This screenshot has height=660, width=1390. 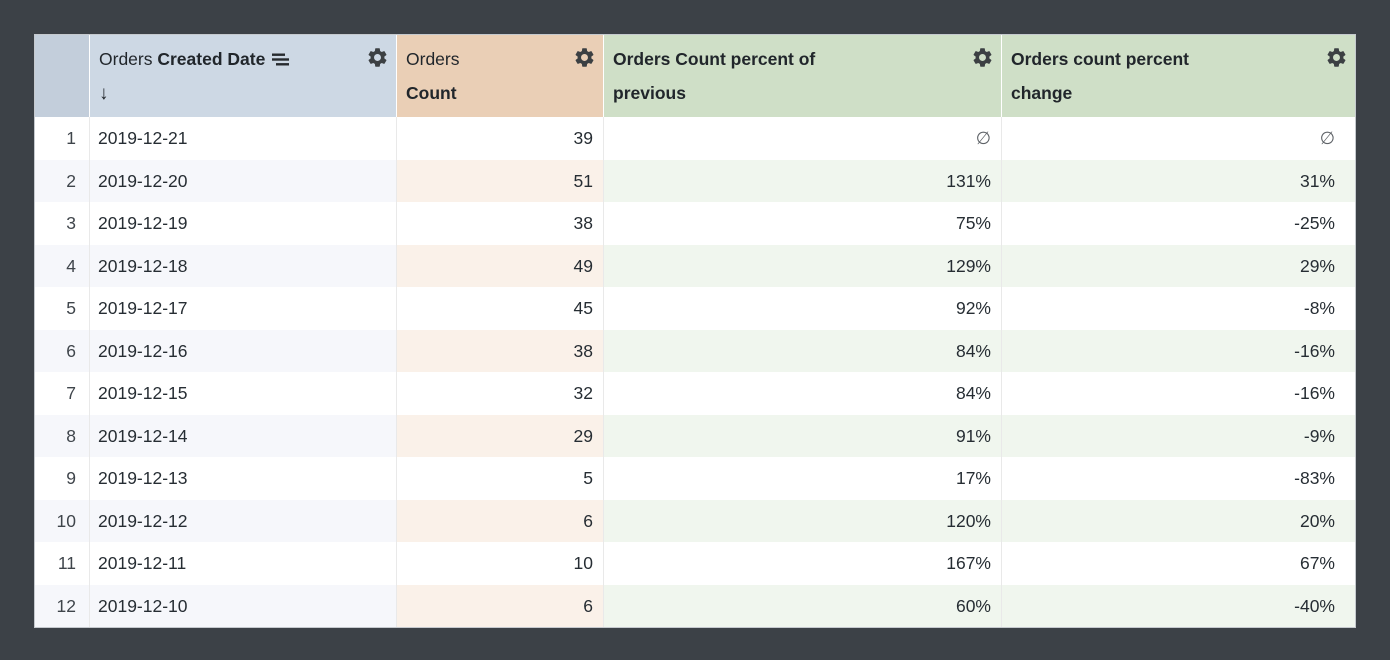 I want to click on cell-date: 2019-12-18, so click(x=243, y=265).